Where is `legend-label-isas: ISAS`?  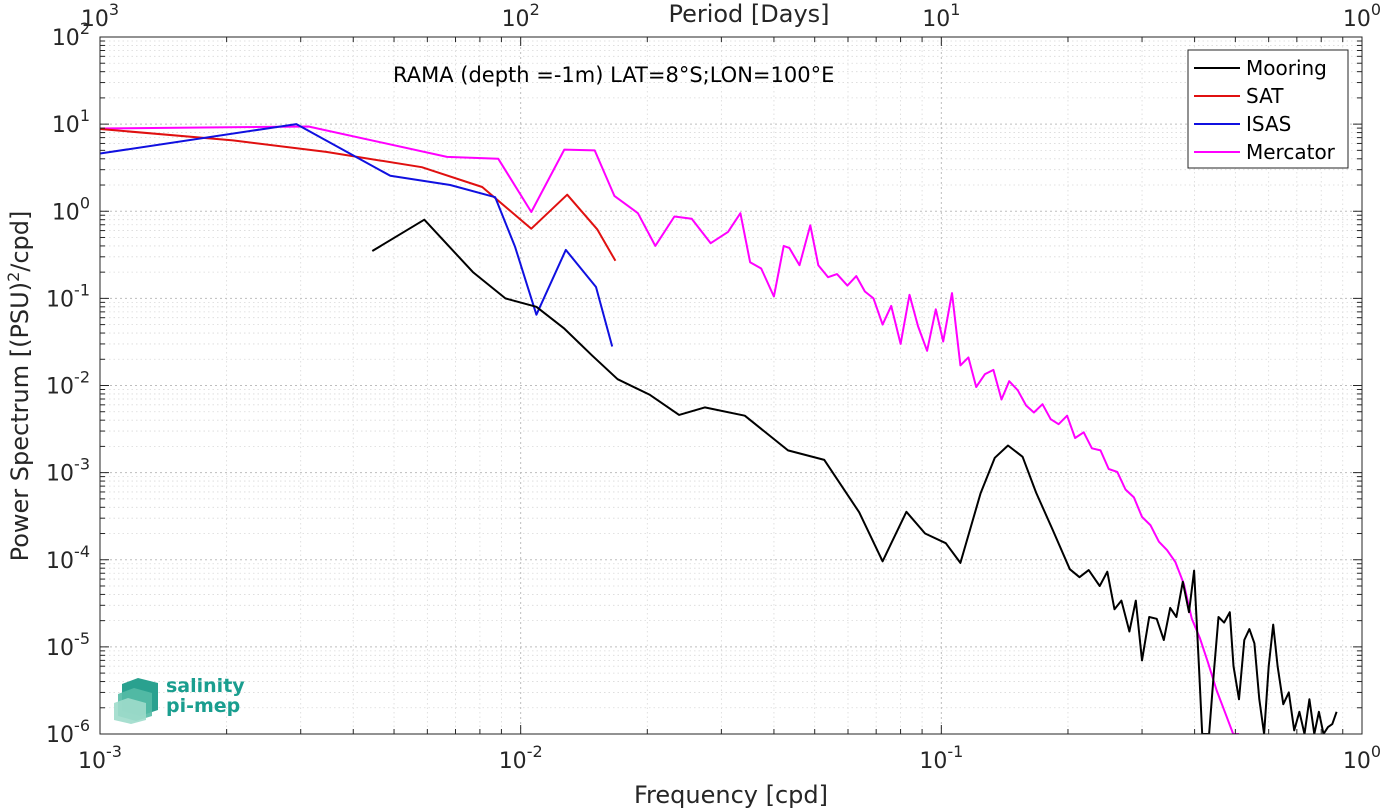 legend-label-isas: ISAS is located at coordinates (1268, 124).